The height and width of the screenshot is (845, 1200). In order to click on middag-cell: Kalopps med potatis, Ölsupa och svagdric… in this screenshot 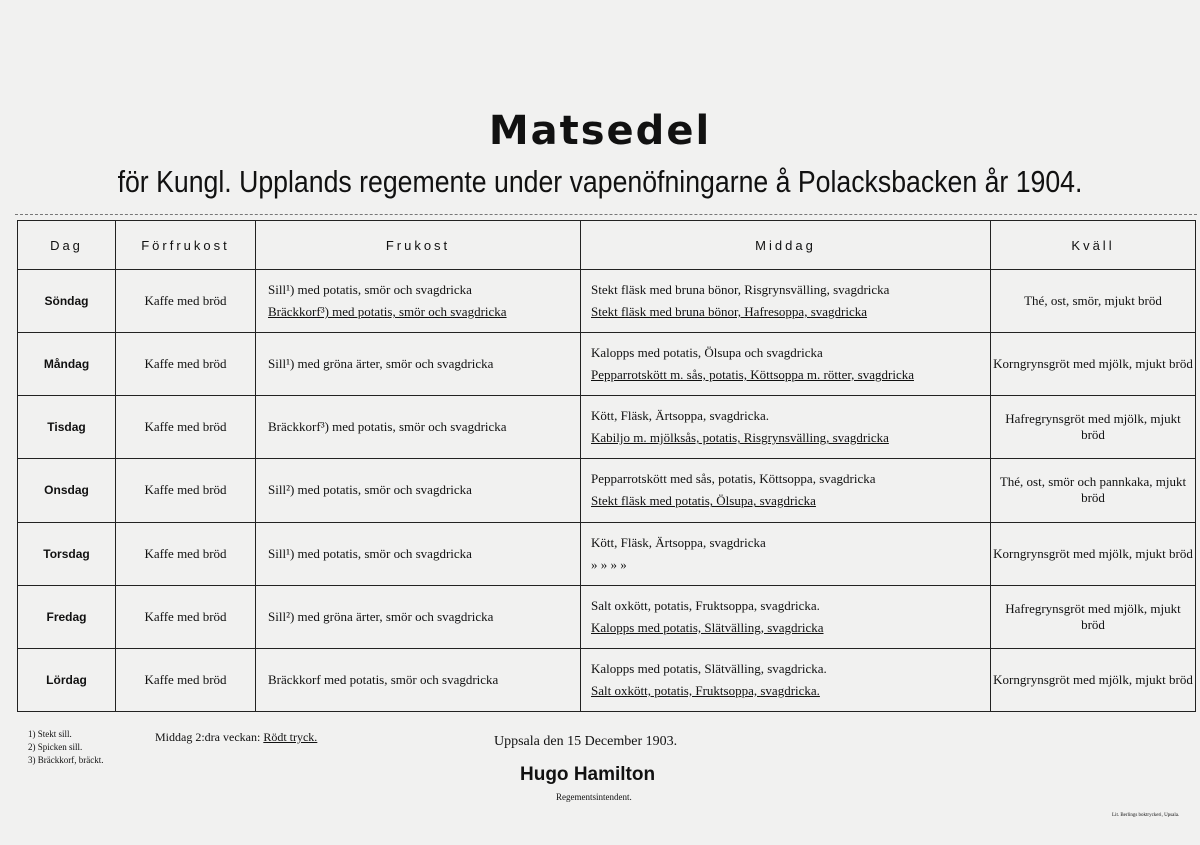, I will do `click(785, 364)`.